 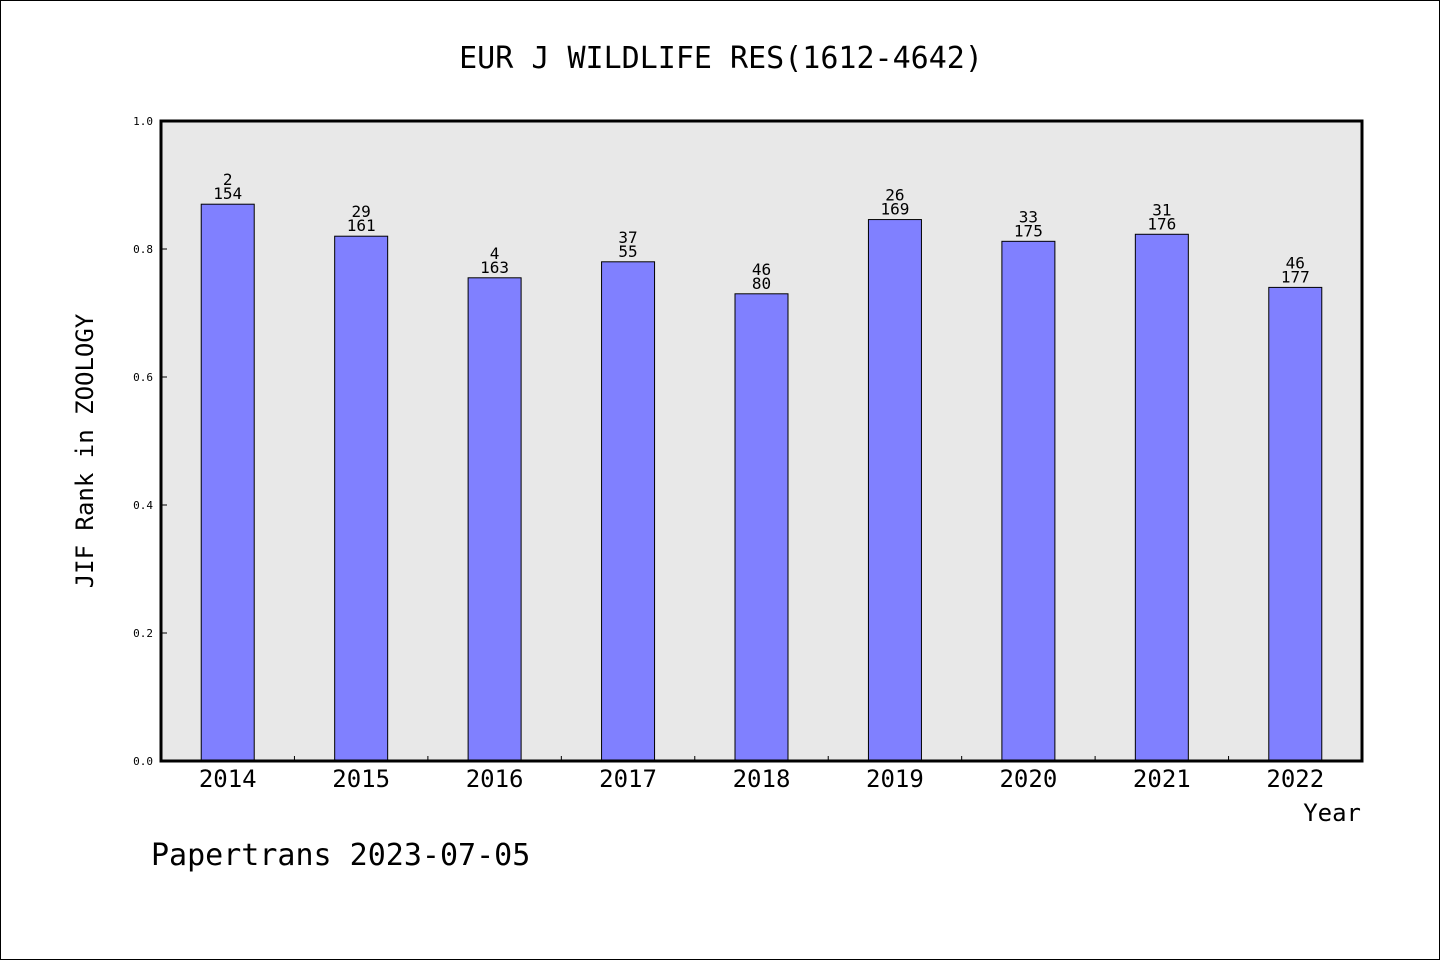 I want to click on y-tick-label: 0.6, so click(x=143, y=377).